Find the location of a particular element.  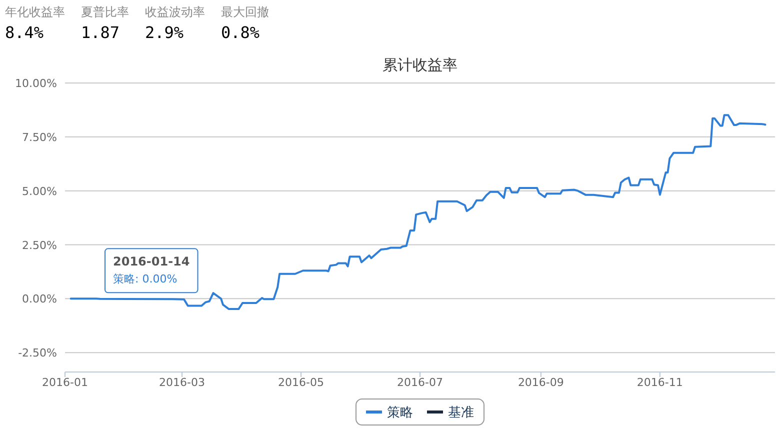

y-tick-label: 7.50% is located at coordinates (39, 137).